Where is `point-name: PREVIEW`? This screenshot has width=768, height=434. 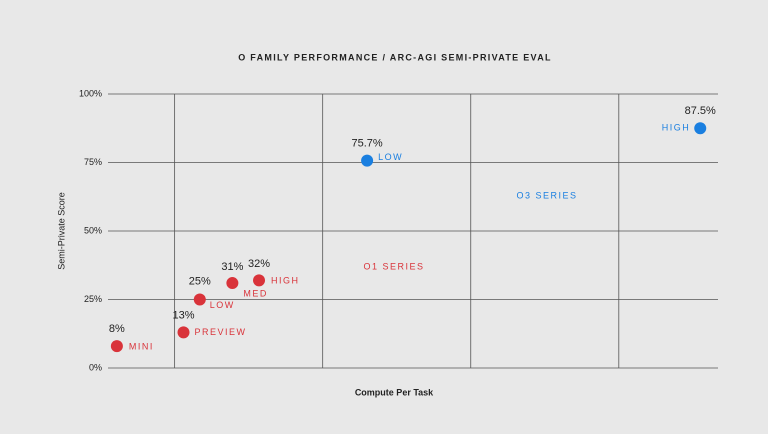
point-name: PREVIEW is located at coordinates (221, 332).